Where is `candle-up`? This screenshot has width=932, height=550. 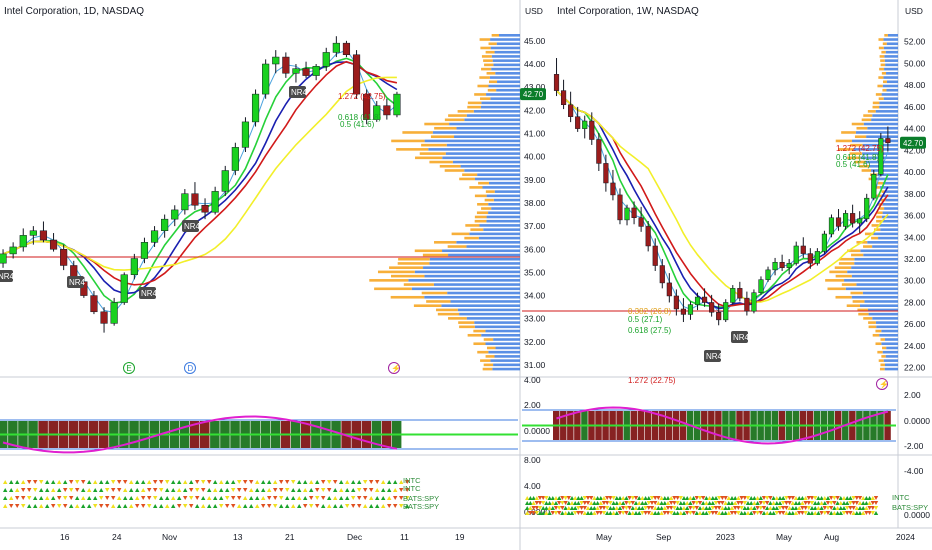
candle-up is located at coordinates (165, 224).